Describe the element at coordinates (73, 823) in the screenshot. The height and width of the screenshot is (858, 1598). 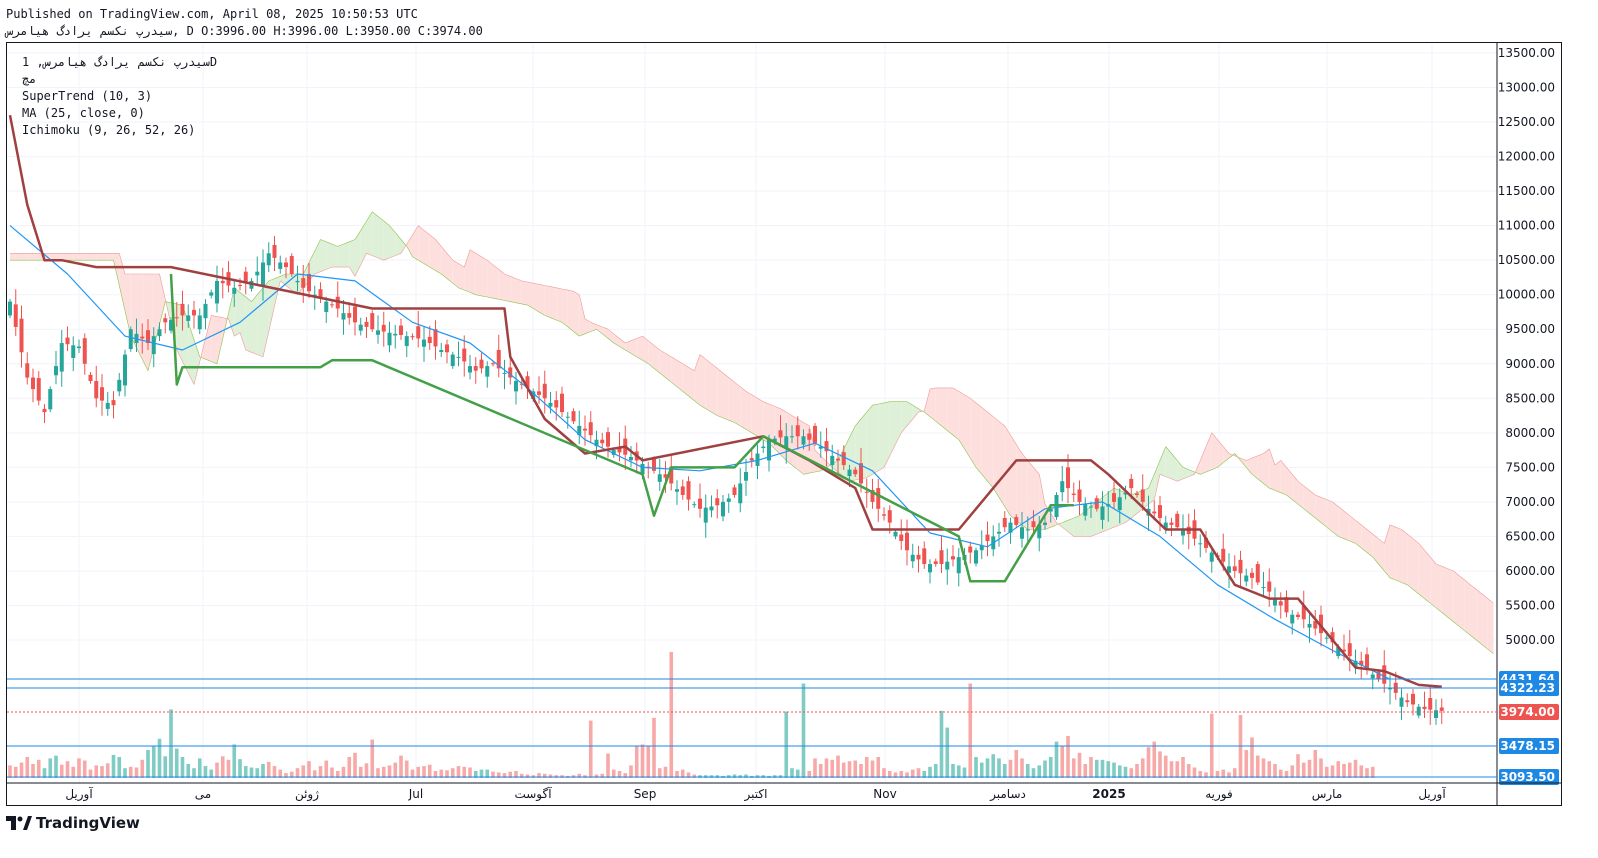
I see `tradingview-logo: TradingView` at that location.